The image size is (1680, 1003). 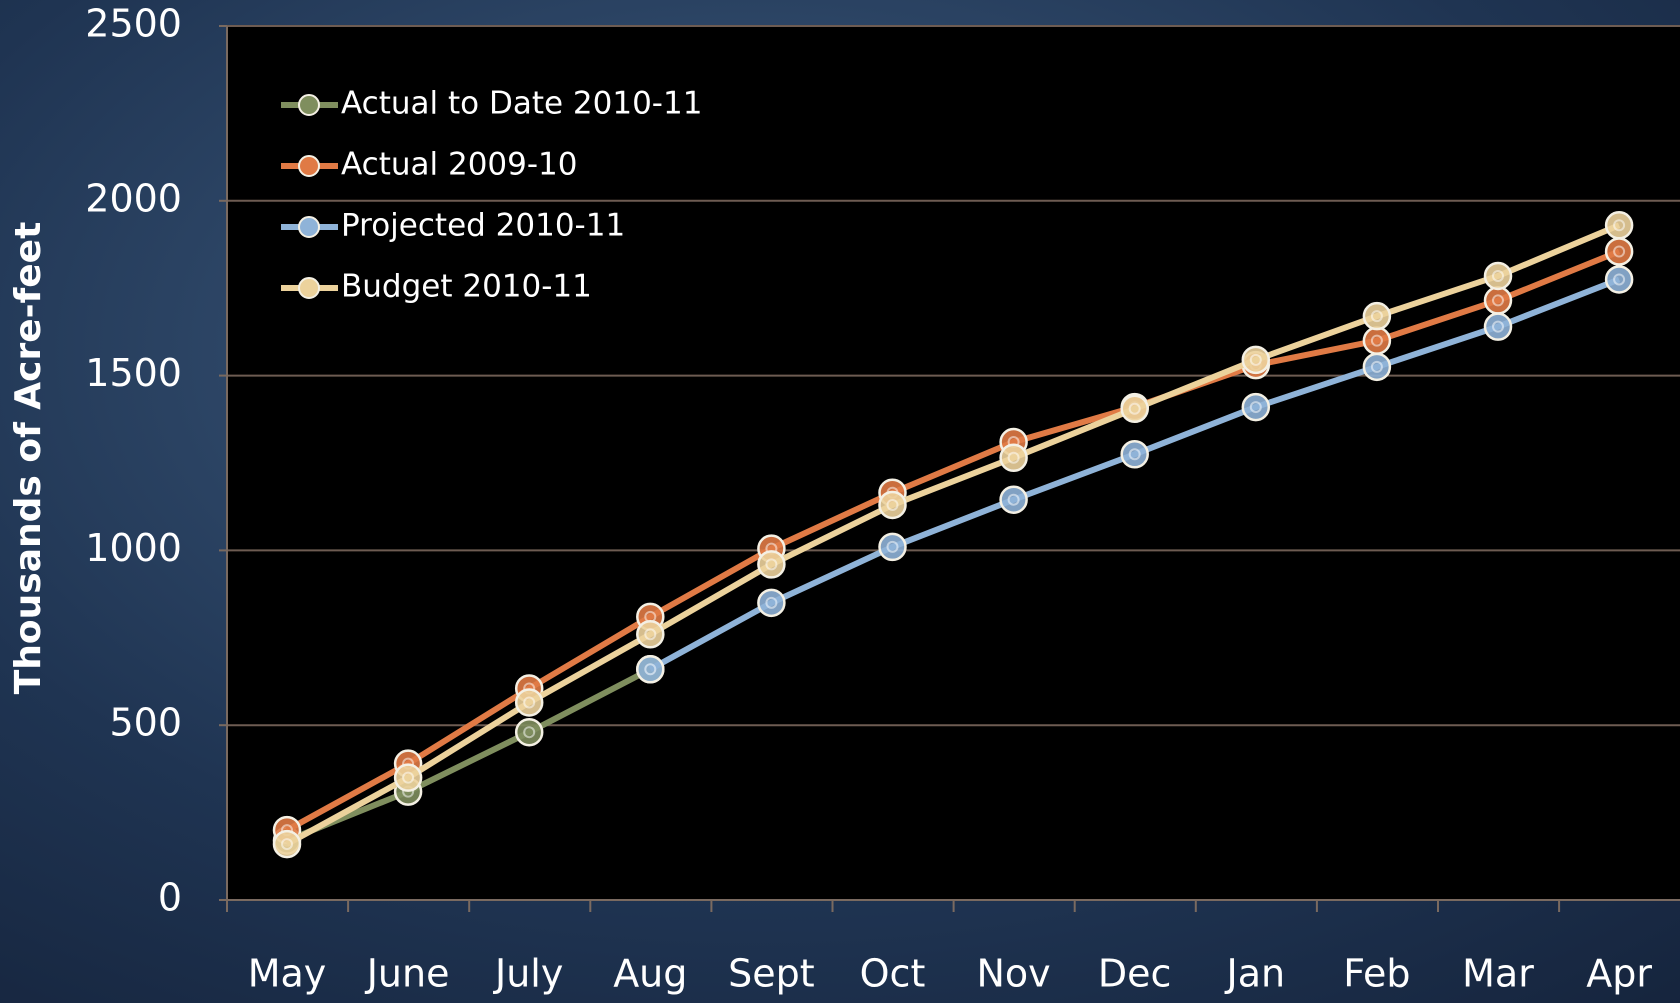 What do you see at coordinates (133, 548) in the screenshot?
I see `y-tick-label: 1000` at bounding box center [133, 548].